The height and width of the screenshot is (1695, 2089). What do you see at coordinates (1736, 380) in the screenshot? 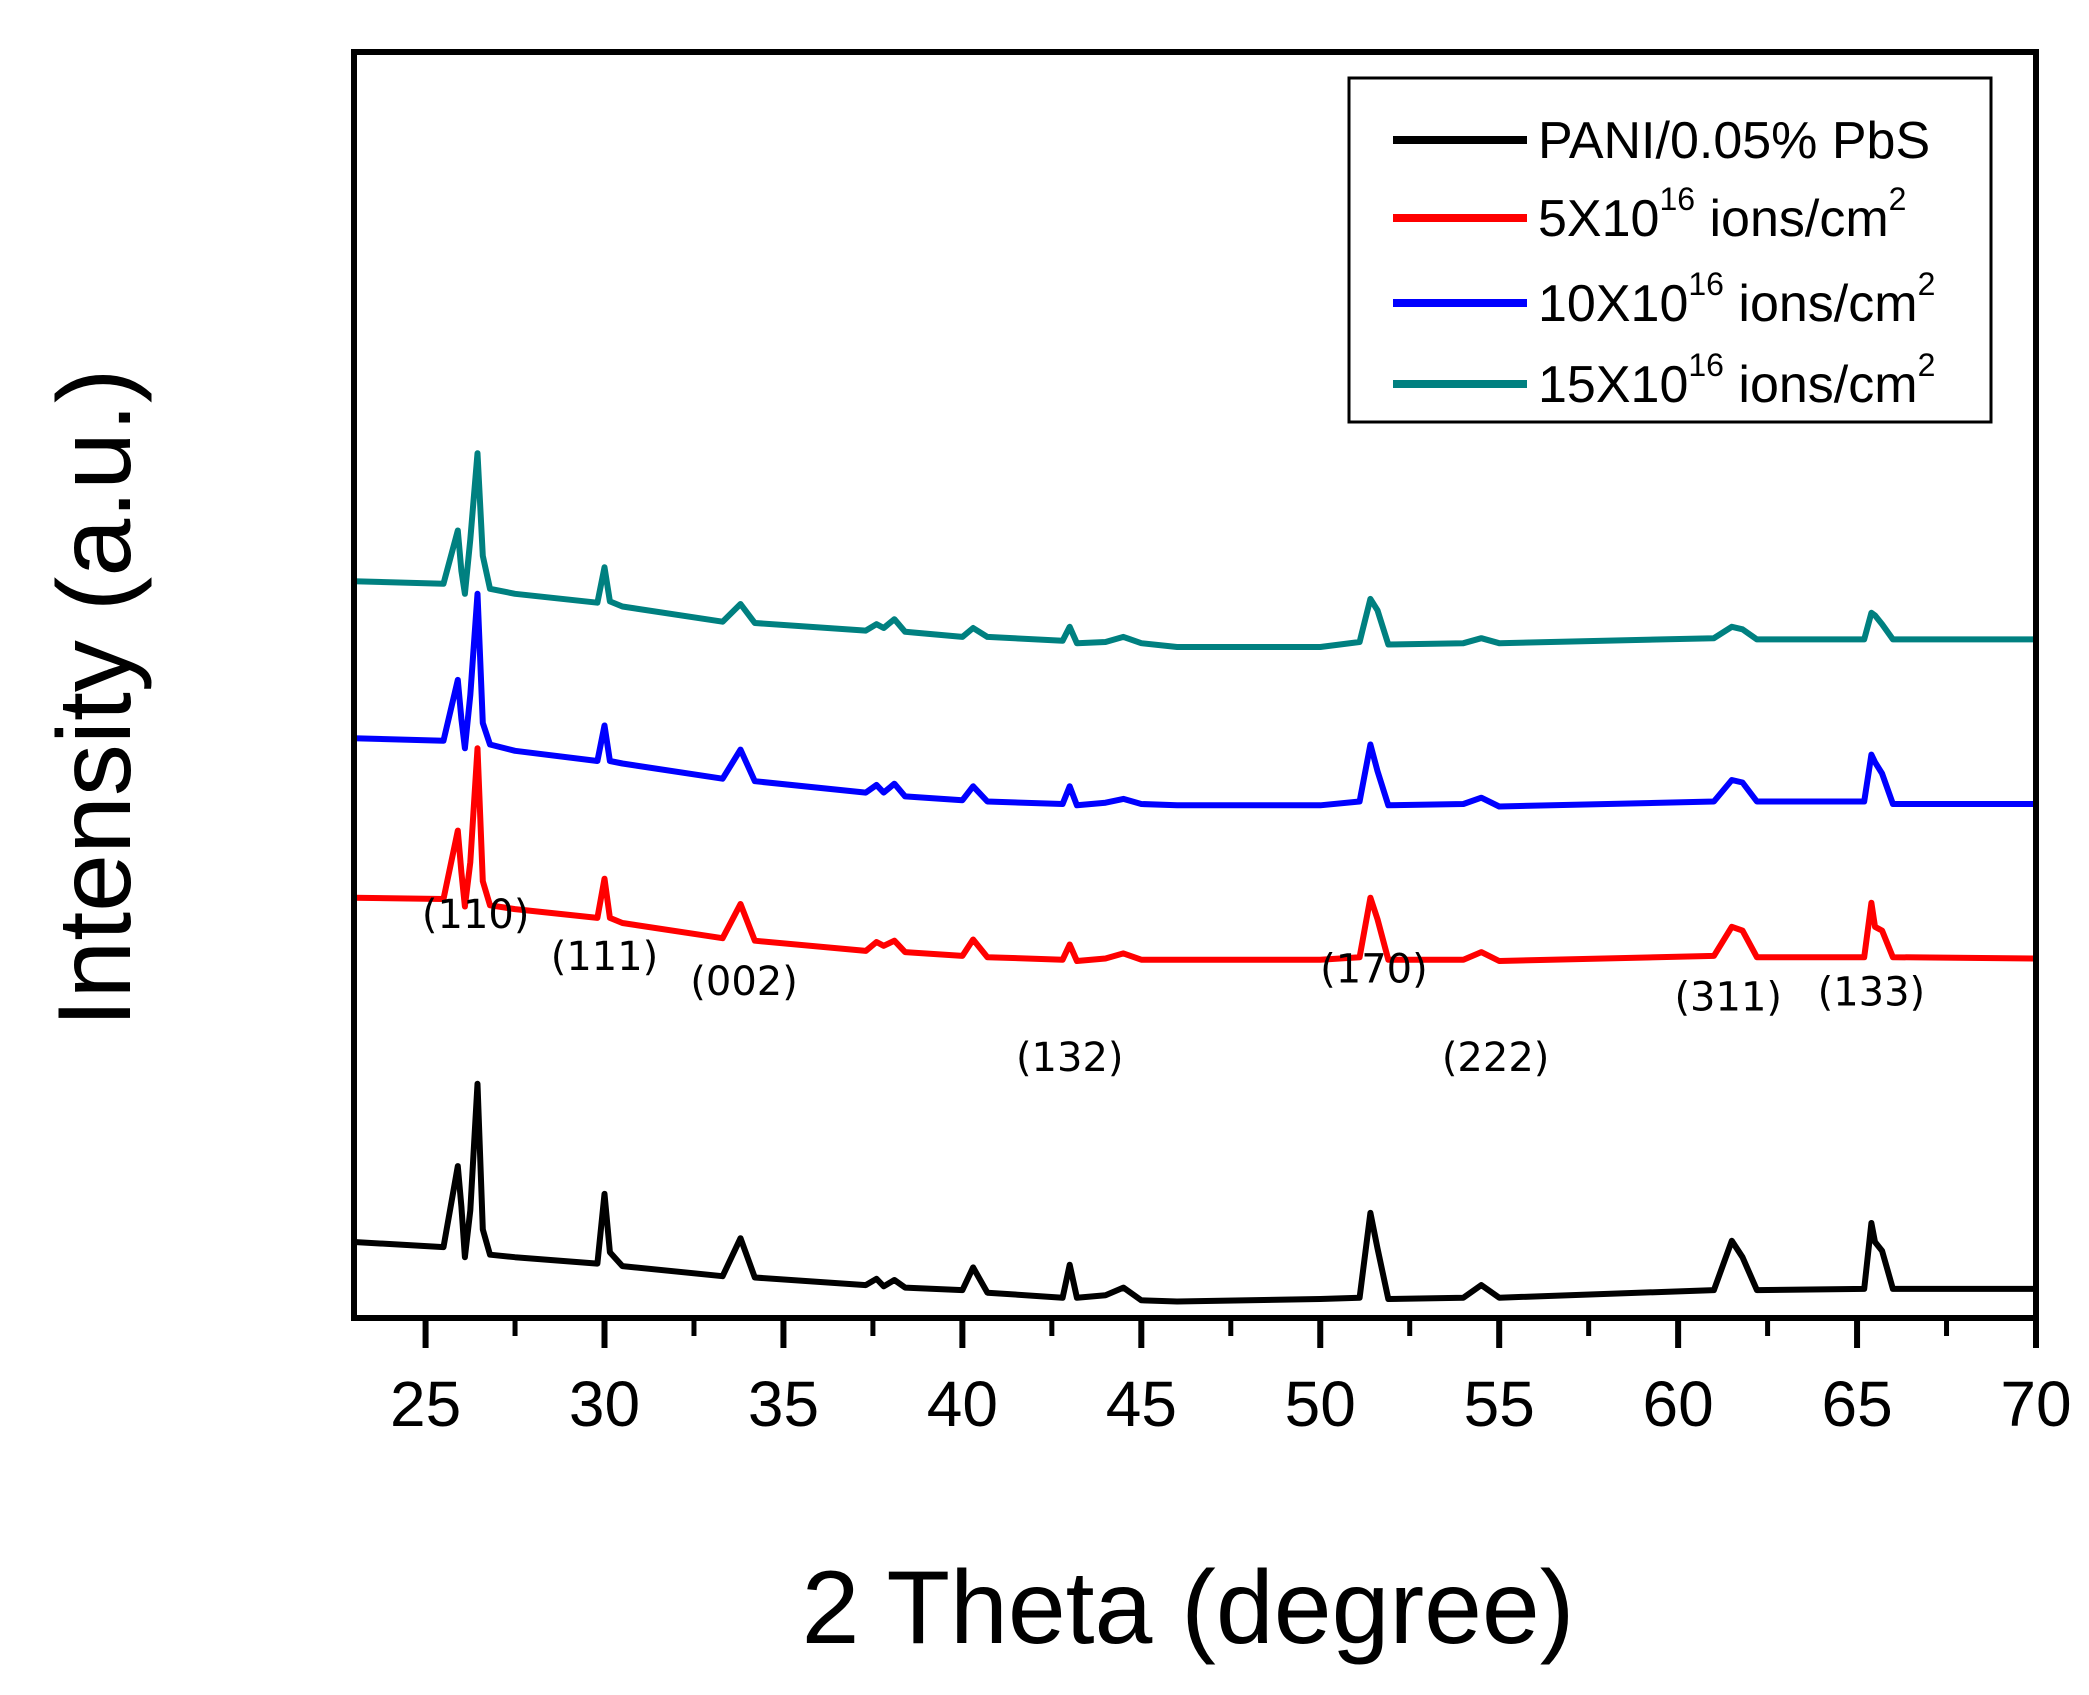
I see `legend-label-3: 15X1016 ions/cm2` at bounding box center [1736, 380].